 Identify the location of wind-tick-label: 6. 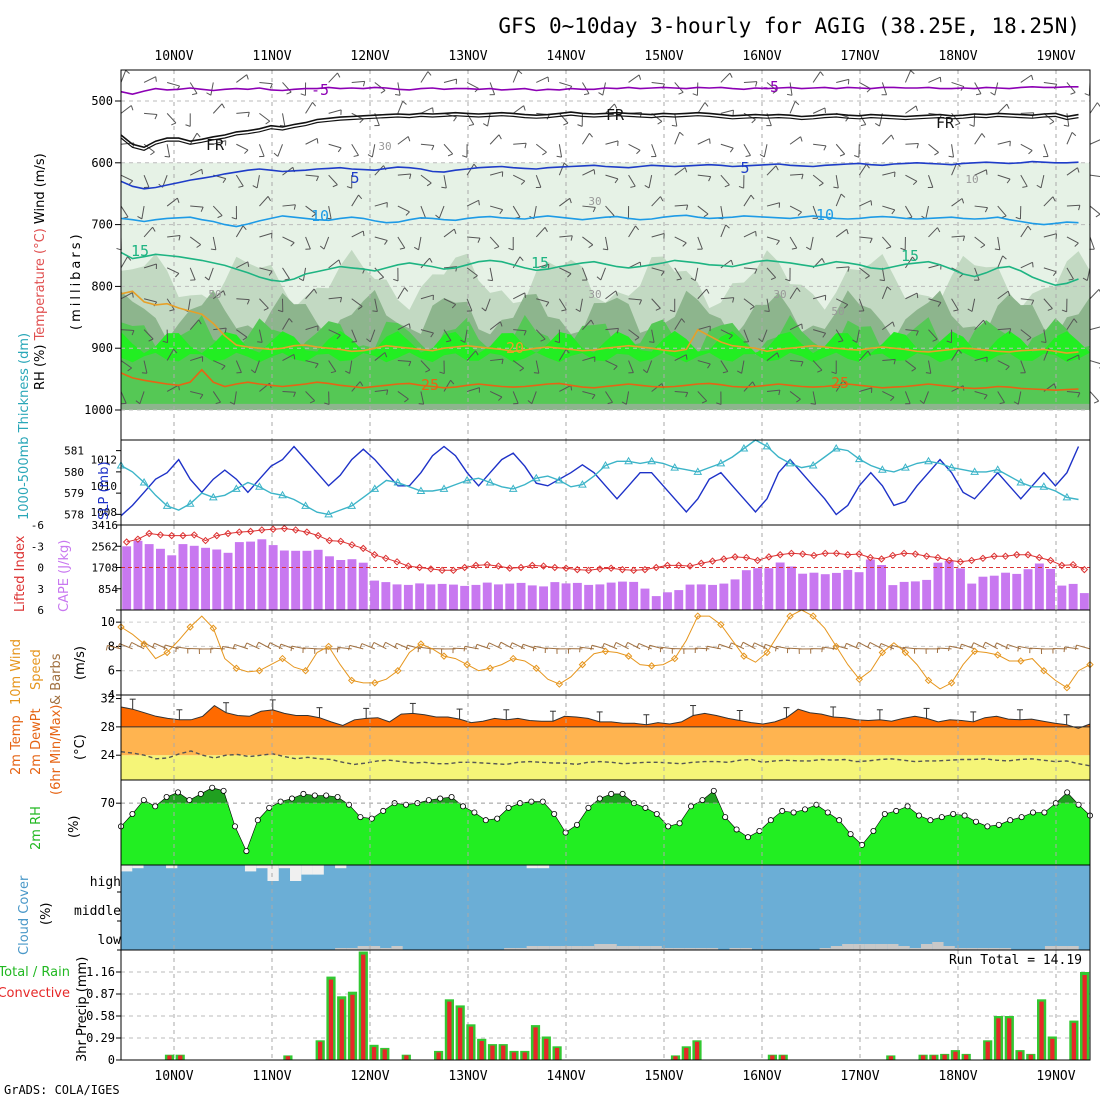
(111, 671).